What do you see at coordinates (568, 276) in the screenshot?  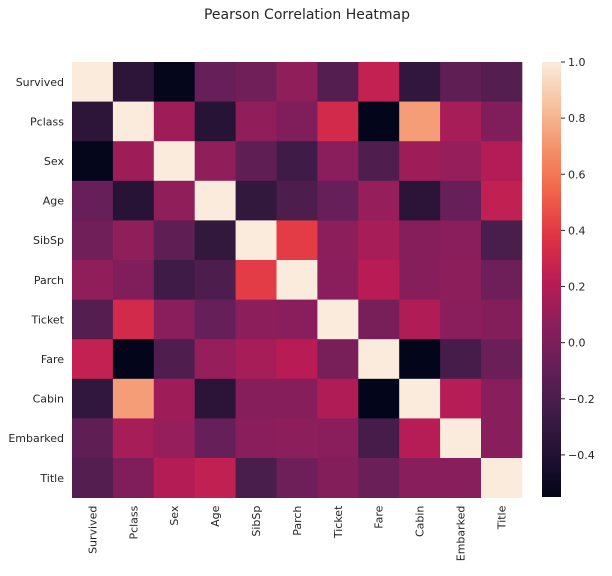 I see `colorbar: −0.4 −0.2 0.0 0.2 0.4 0.6 0.8 1.0` at bounding box center [568, 276].